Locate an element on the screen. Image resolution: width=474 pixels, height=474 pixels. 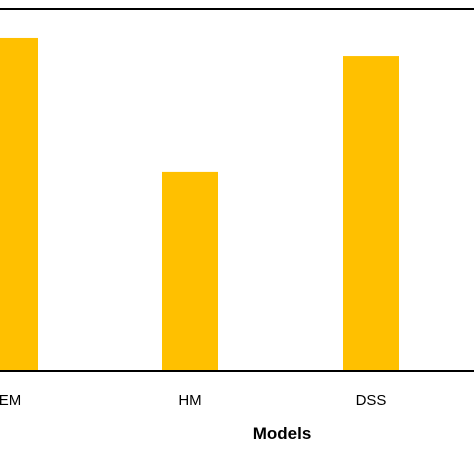
x-tick-label-hm: HM is located at coordinates (189, 400).